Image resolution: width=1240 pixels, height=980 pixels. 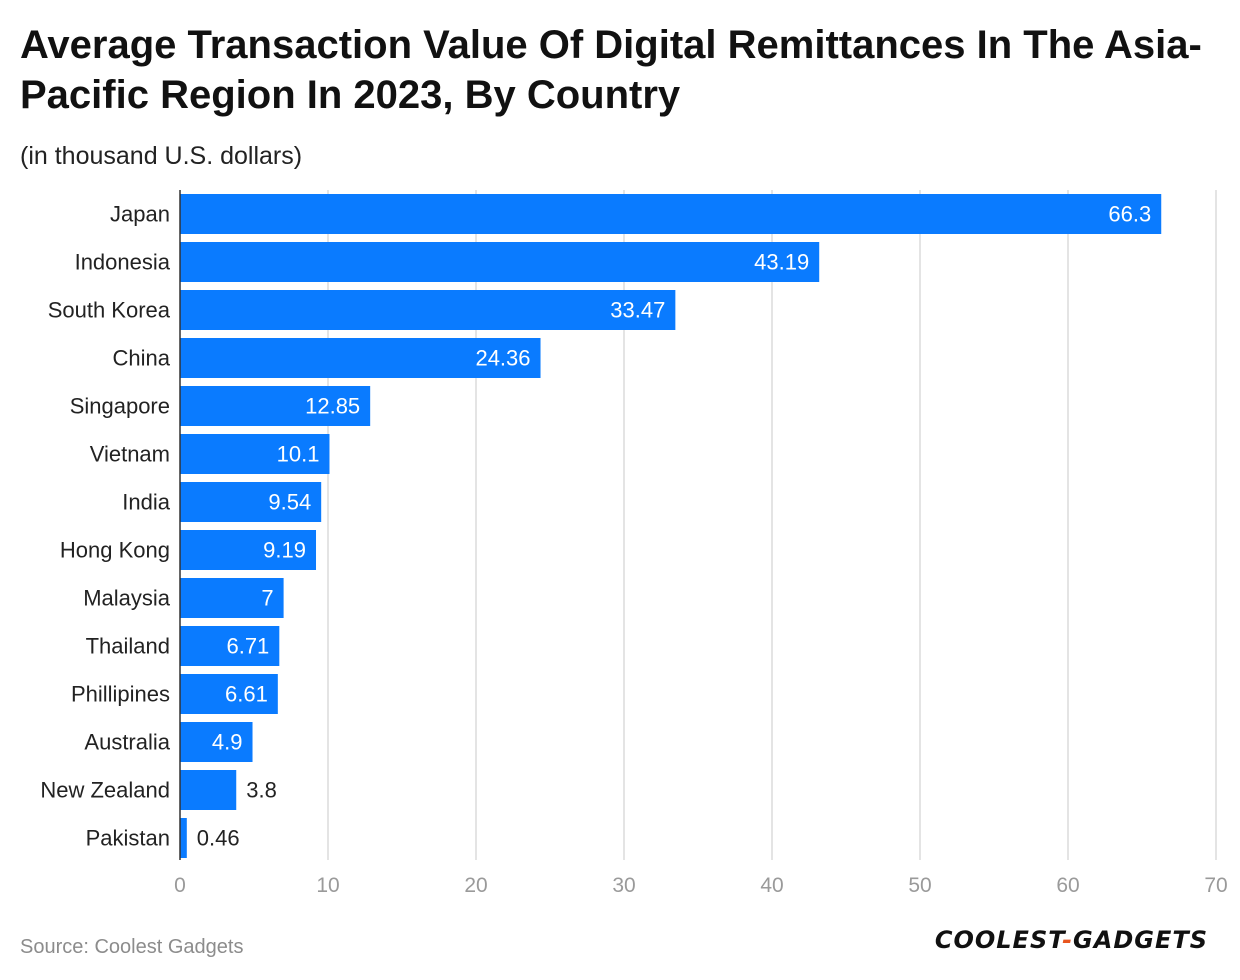 What do you see at coordinates (781, 262) in the screenshot?
I see `value-label: 43.19` at bounding box center [781, 262].